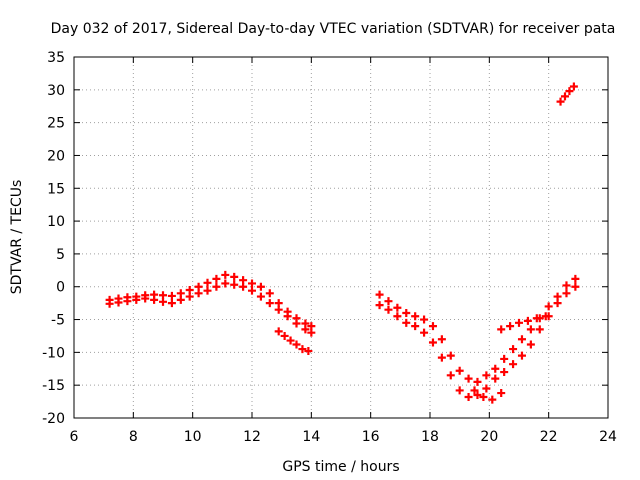  I want to click on series-arc-1-tail, so click(293, 341).